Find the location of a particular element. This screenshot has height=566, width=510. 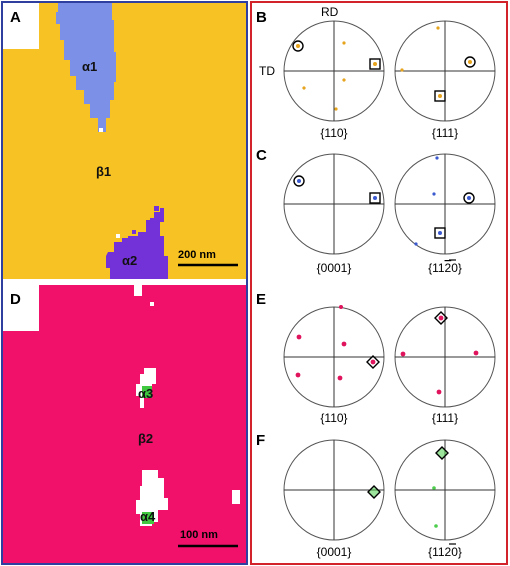

panel-letter-b: B is located at coordinates (261, 17).